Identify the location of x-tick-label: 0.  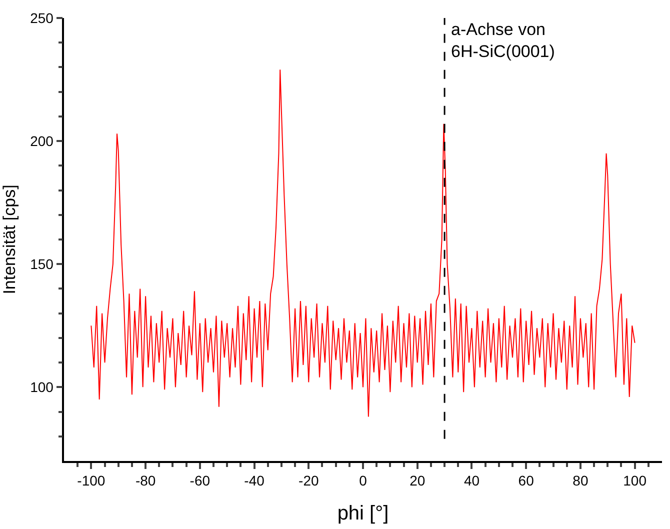
(363, 480).